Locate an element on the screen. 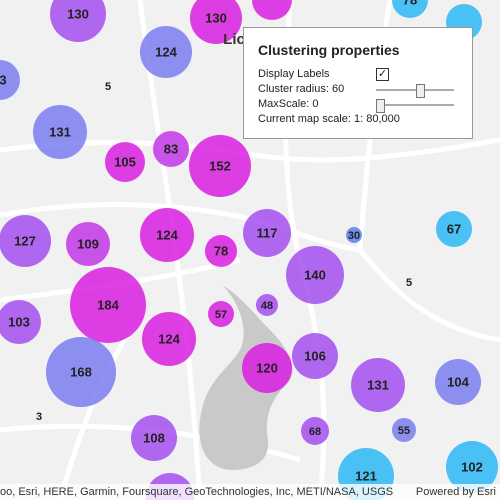 The width and height of the screenshot is (500, 500). cluster-label: 67 is located at coordinates (454, 228).